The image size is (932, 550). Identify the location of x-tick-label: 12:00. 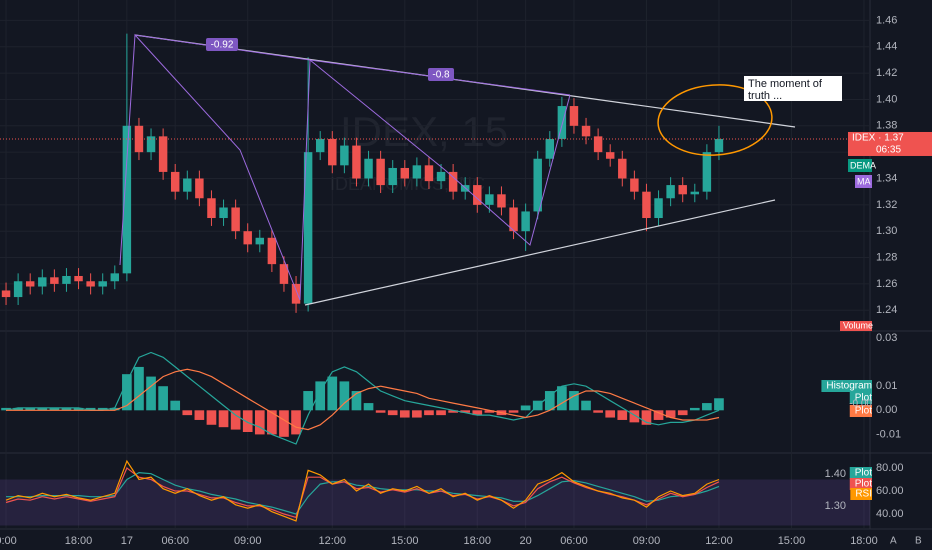
(333, 541).